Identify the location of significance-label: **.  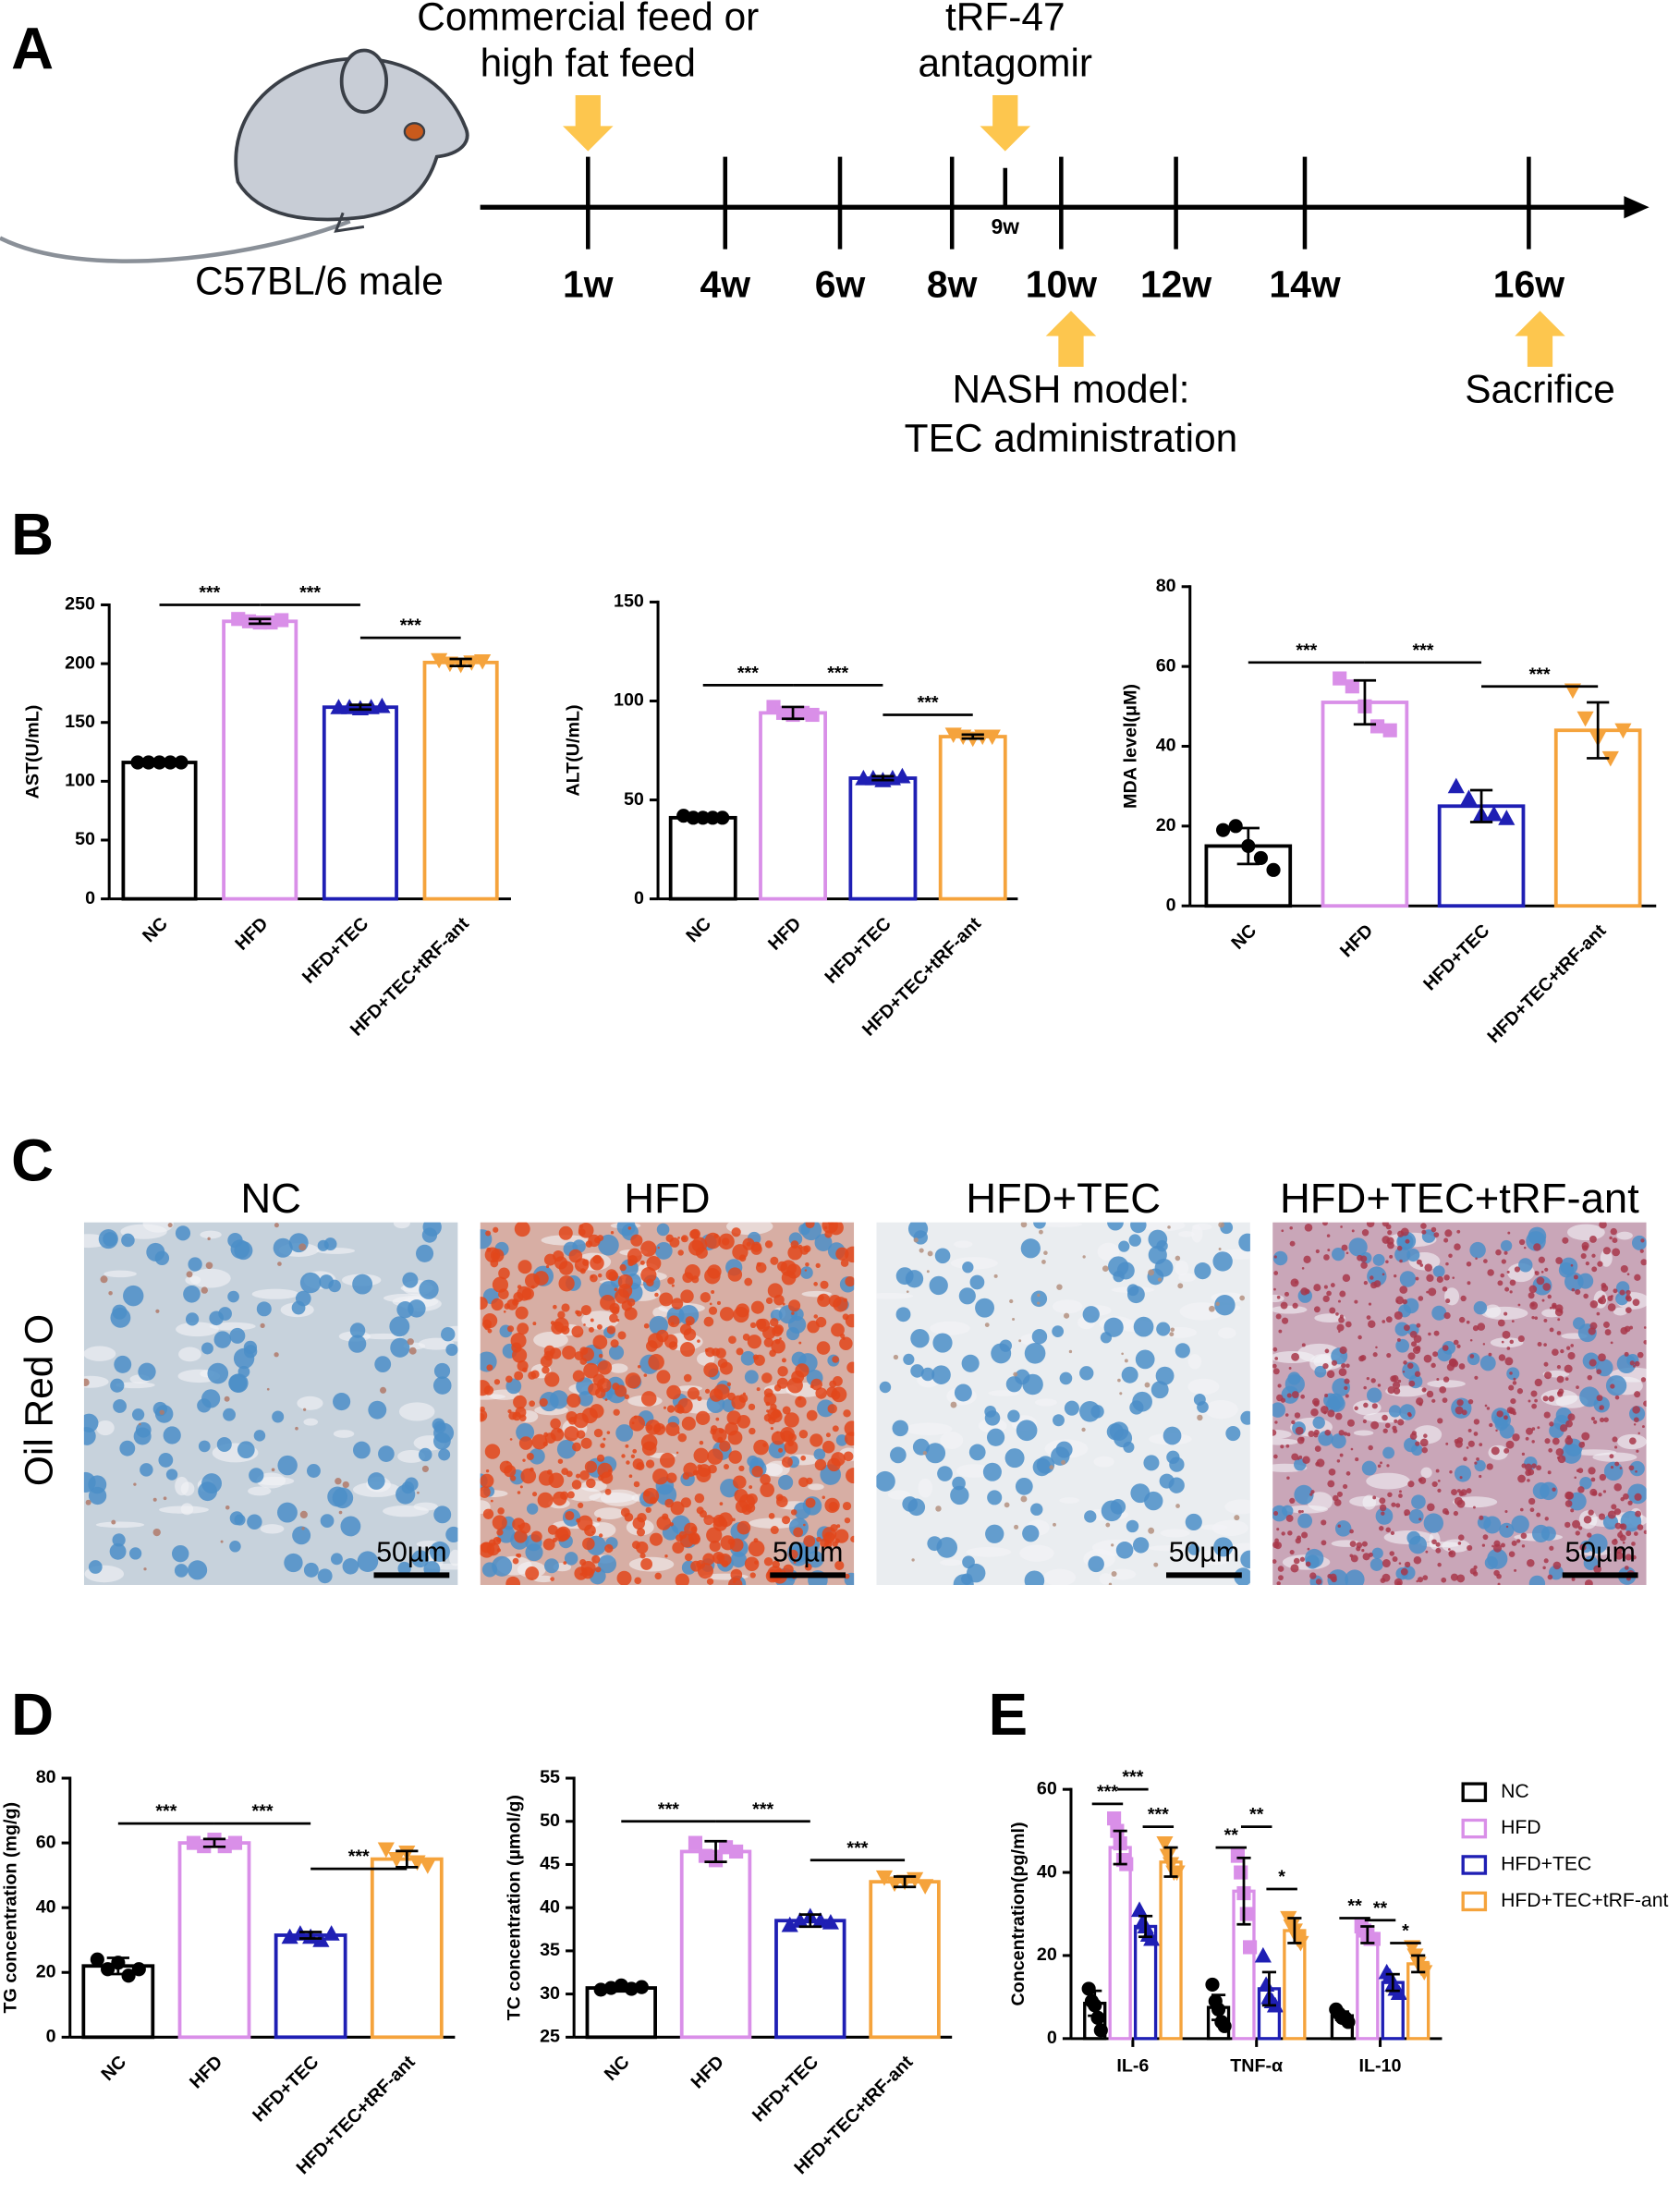
(1231, 1835).